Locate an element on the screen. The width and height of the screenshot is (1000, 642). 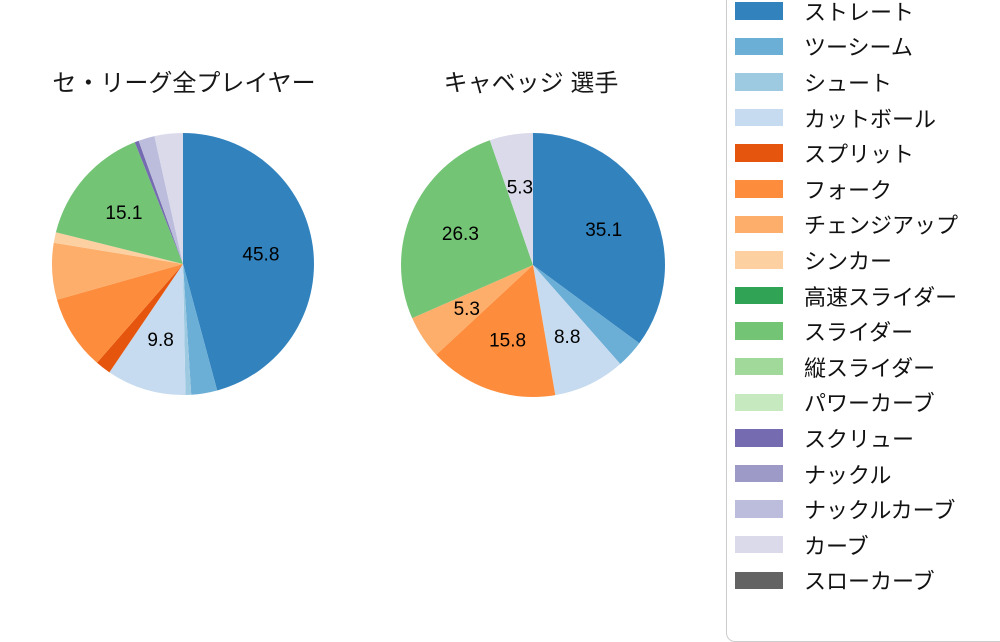
chart-title-league: セ・リーグ全プレイヤー is located at coordinates (184, 83).